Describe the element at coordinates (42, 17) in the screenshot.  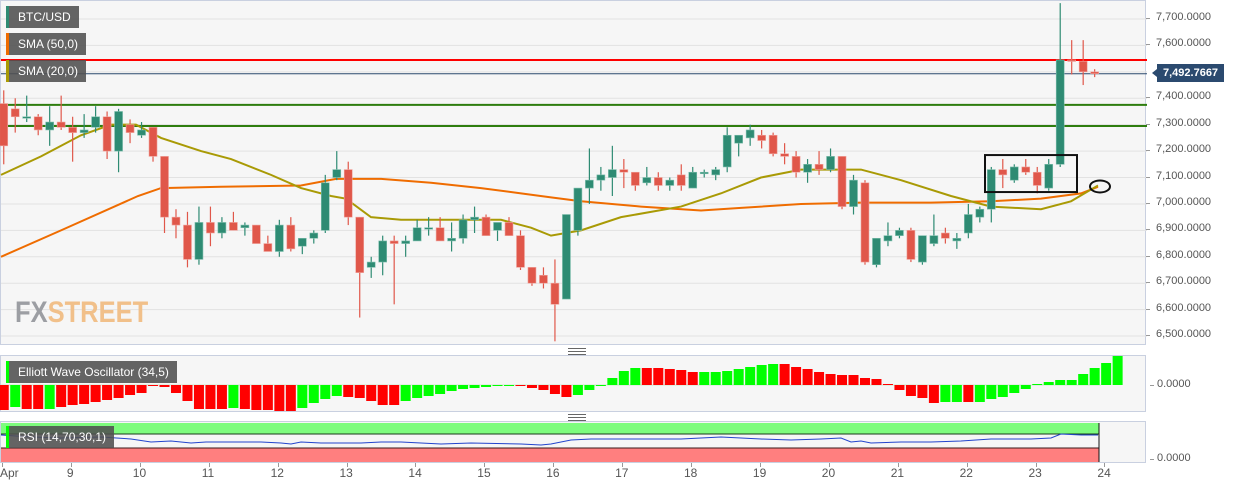
I see `legend-btcusd: BTC/USD` at that location.